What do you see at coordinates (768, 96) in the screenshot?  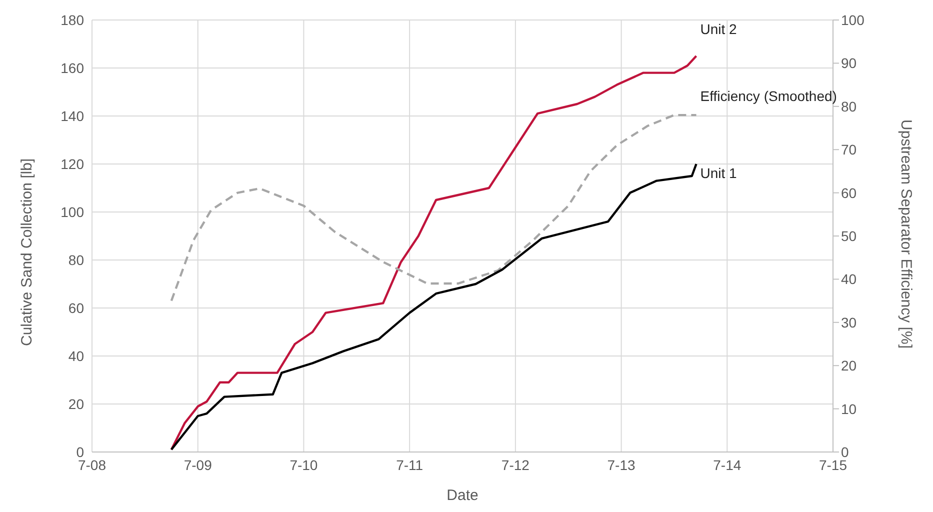 I see `series-label: Efficiency (Smoothed)` at bounding box center [768, 96].